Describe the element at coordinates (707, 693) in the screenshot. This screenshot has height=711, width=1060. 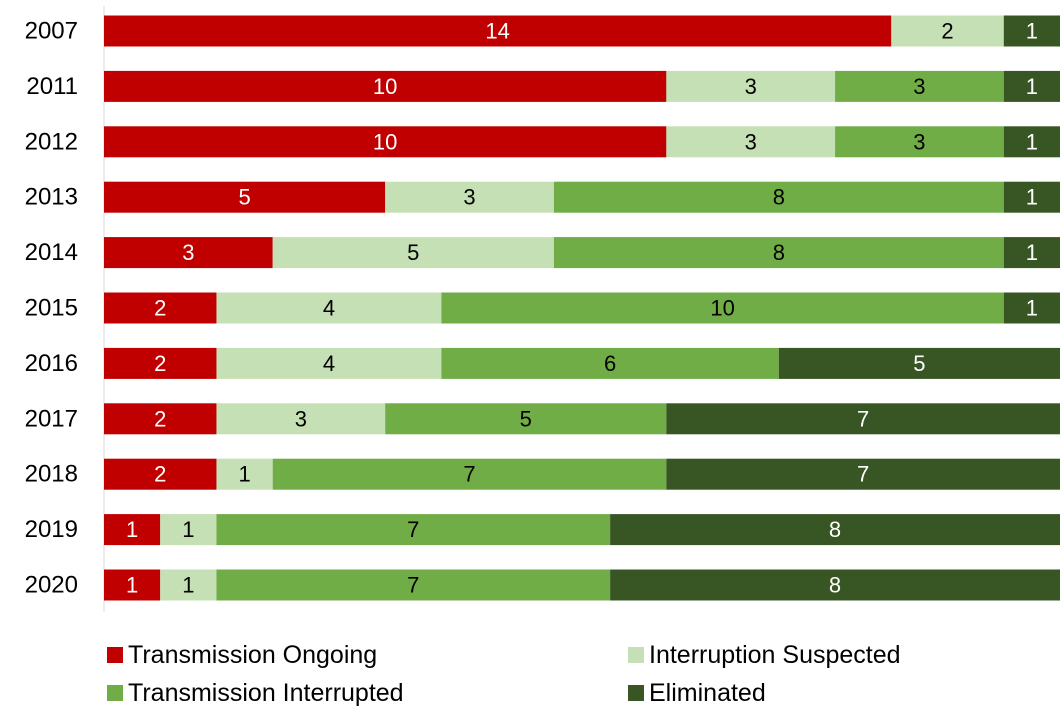
I see `legend-label: Eliminated` at that location.